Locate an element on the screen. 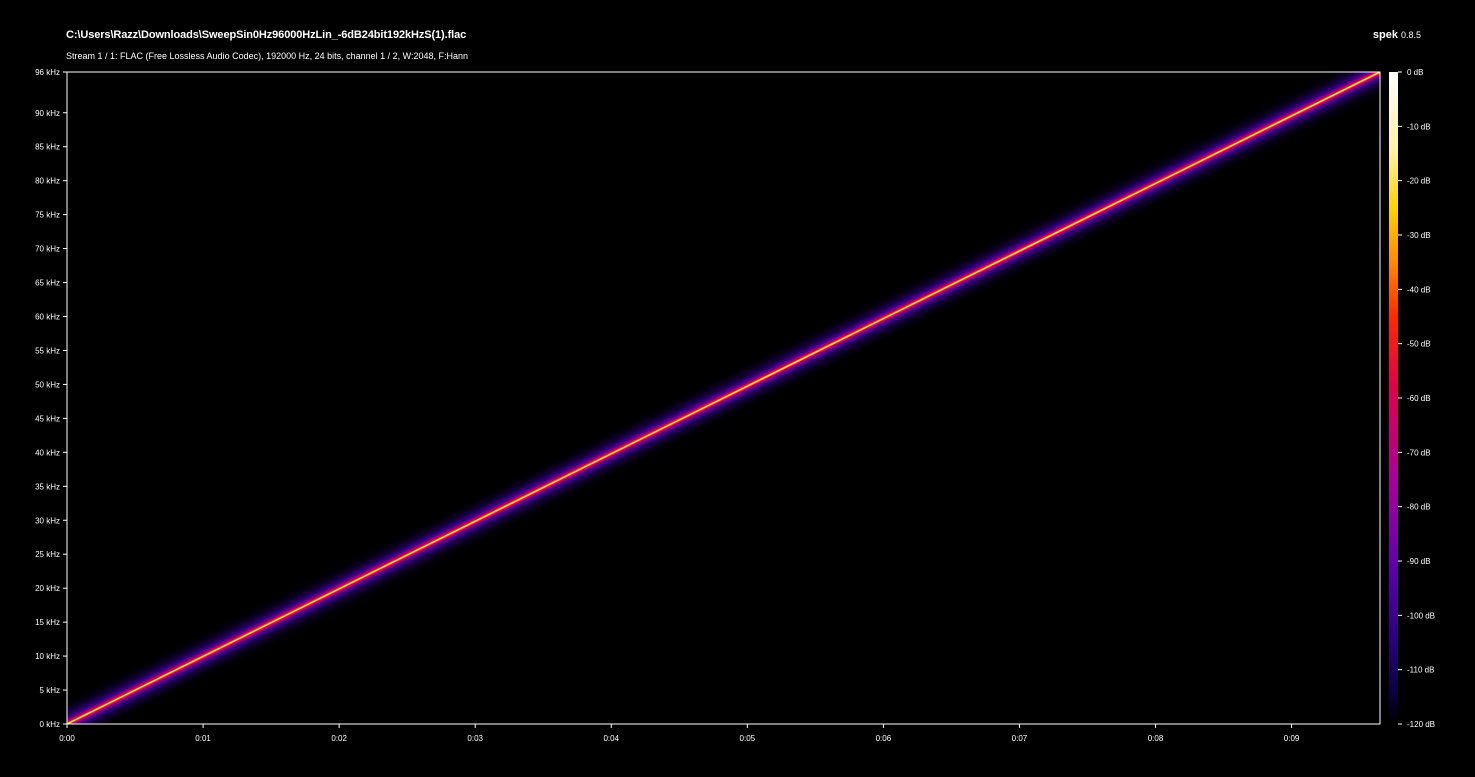 The image size is (1475, 777). y-tick-label: 30 kHz is located at coordinates (47, 520).